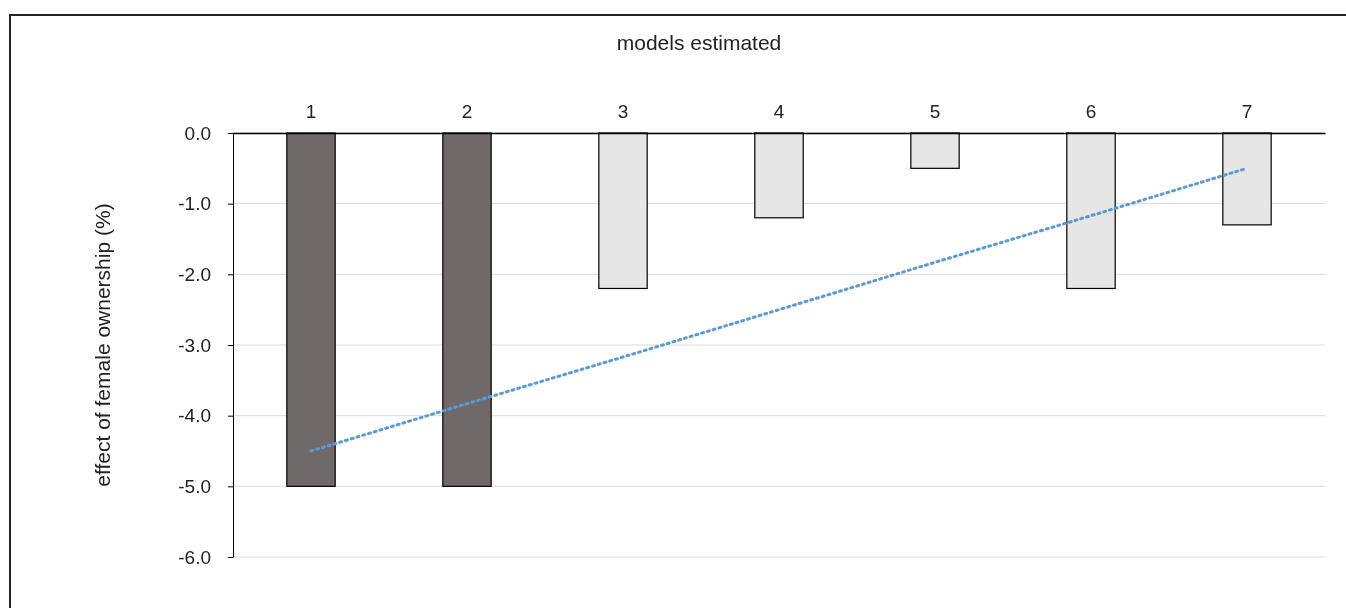  Describe the element at coordinates (194, 204) in the screenshot. I see `y-tick-label: -1.0` at that location.